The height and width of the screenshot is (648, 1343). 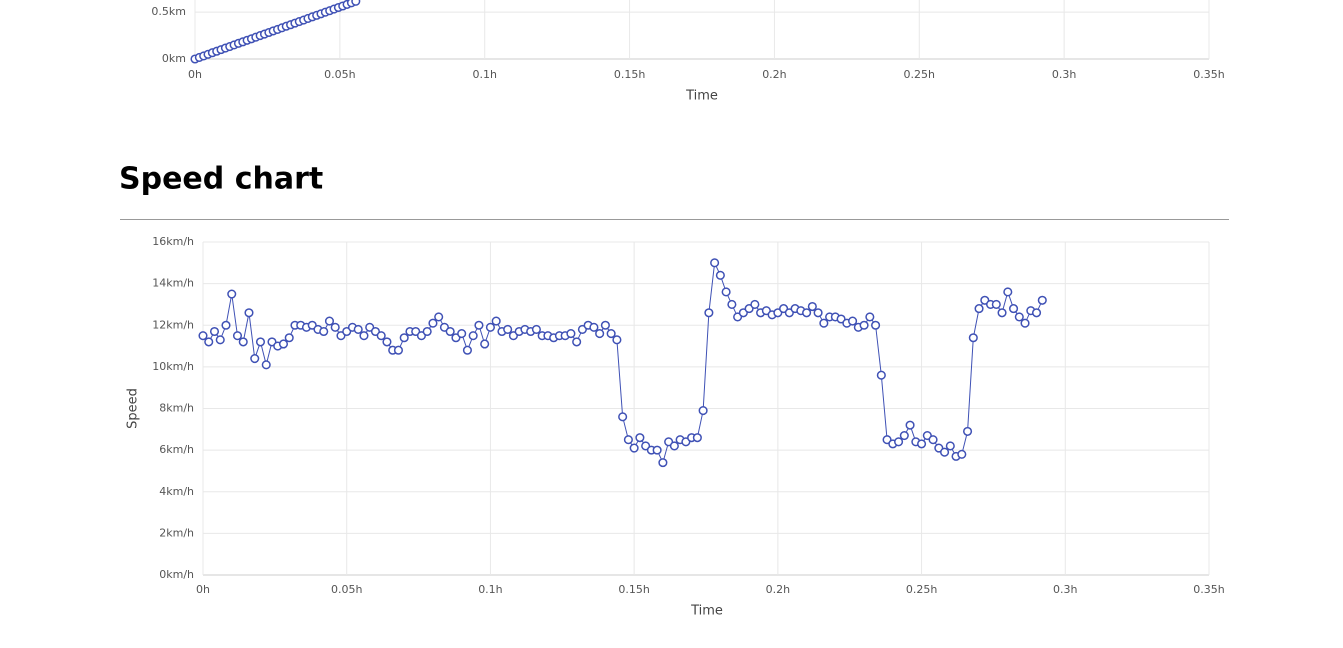 I want to click on y-tick-label: 8km/h, so click(x=176, y=408).